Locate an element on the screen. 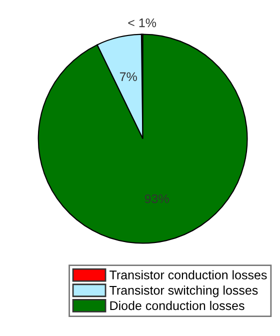  data-label: 93% is located at coordinates (156, 199).